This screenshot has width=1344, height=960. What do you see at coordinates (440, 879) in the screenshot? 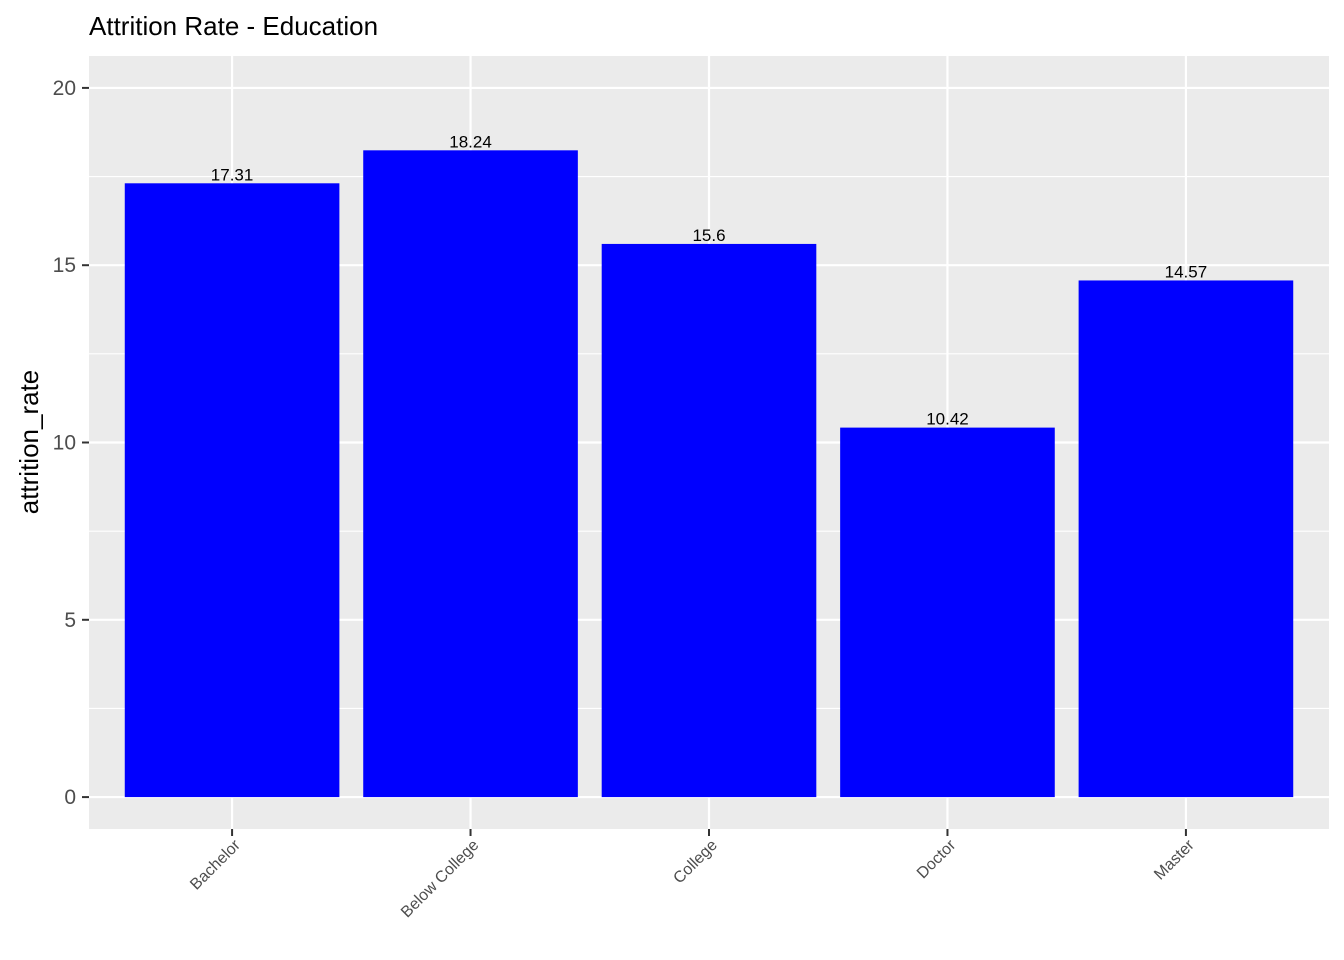
I see `x-tick-label: Below College` at bounding box center [440, 879].